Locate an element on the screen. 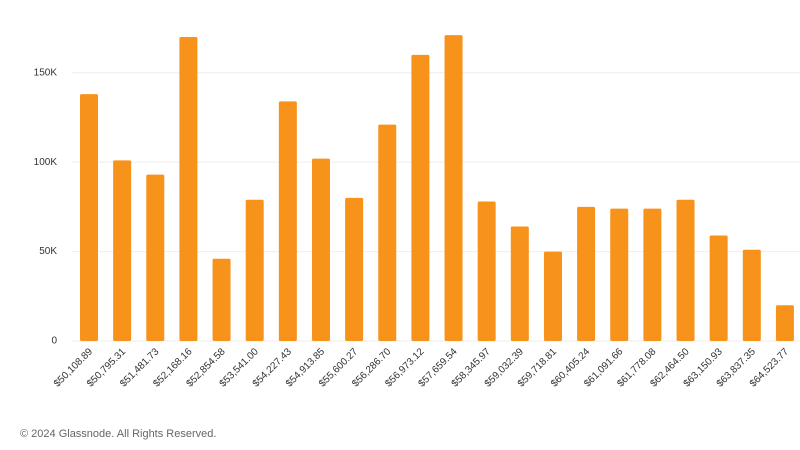 The width and height of the screenshot is (800, 450). footer: © 2024 Glassnode. All Rights Reserved. is located at coordinates (118, 434).